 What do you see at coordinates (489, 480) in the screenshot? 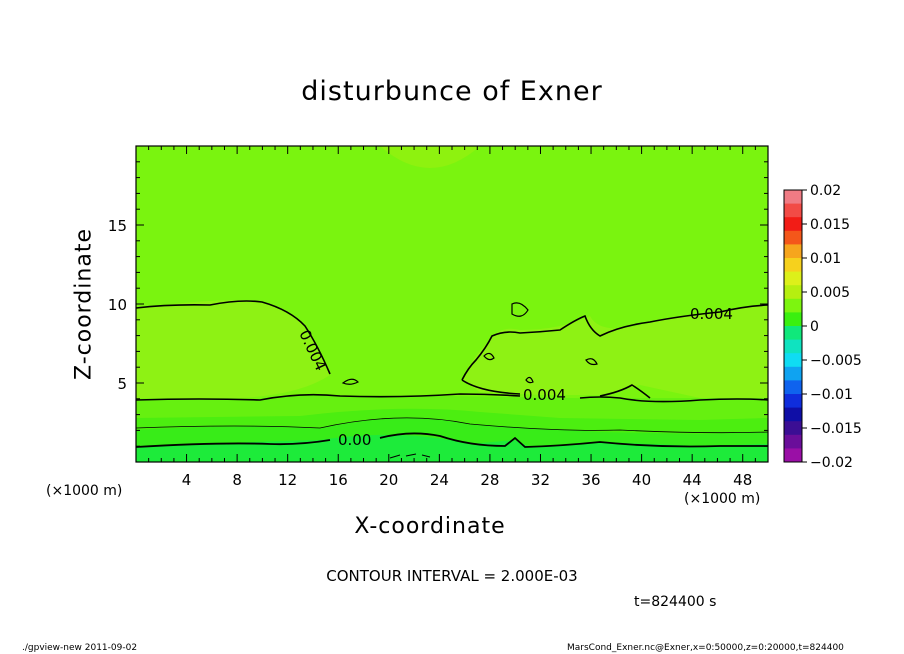
I see `x-tick-label: 28` at bounding box center [489, 480].